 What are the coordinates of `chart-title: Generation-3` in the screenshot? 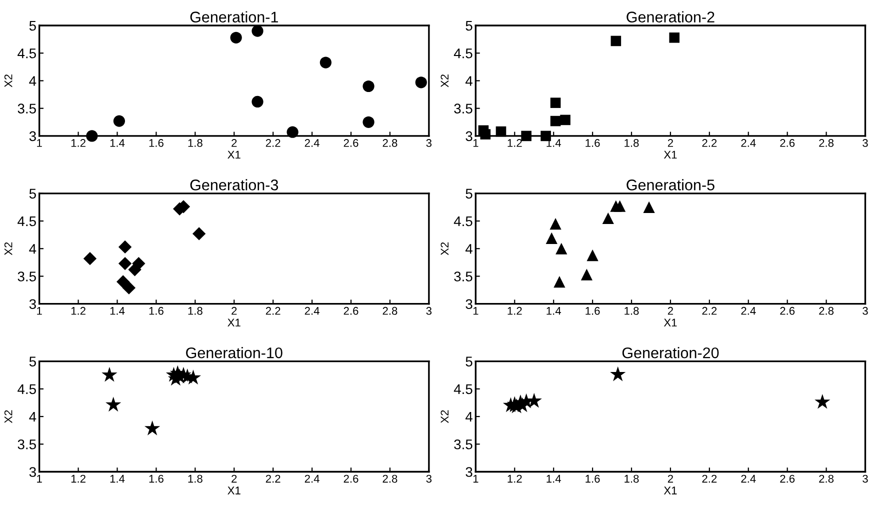 It's located at (234, 184).